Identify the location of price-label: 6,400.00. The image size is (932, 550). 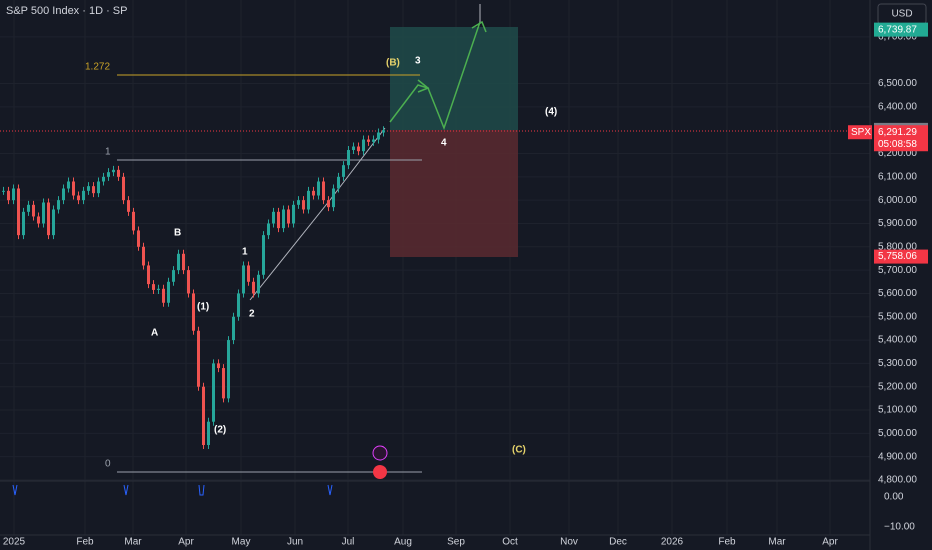
(897, 107).